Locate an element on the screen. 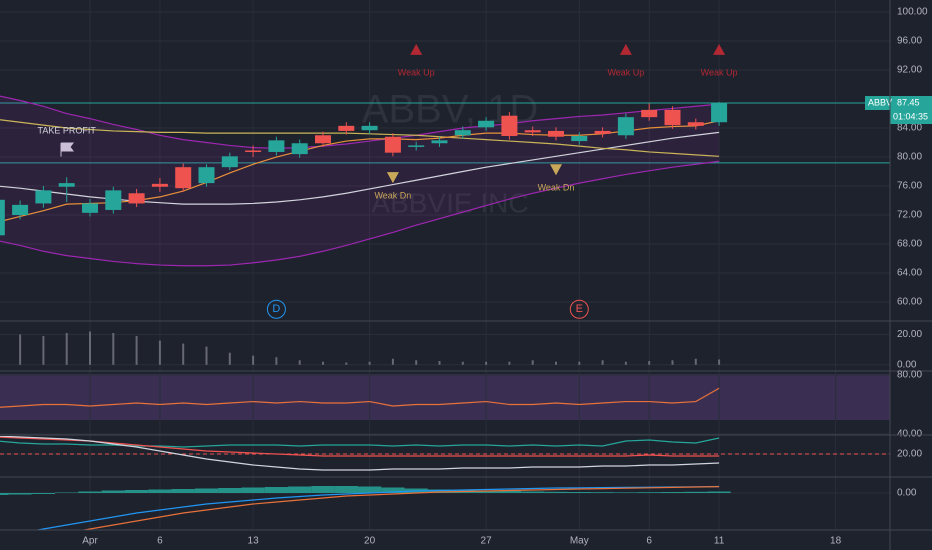  countdown: 01:04:35 is located at coordinates (910, 116).